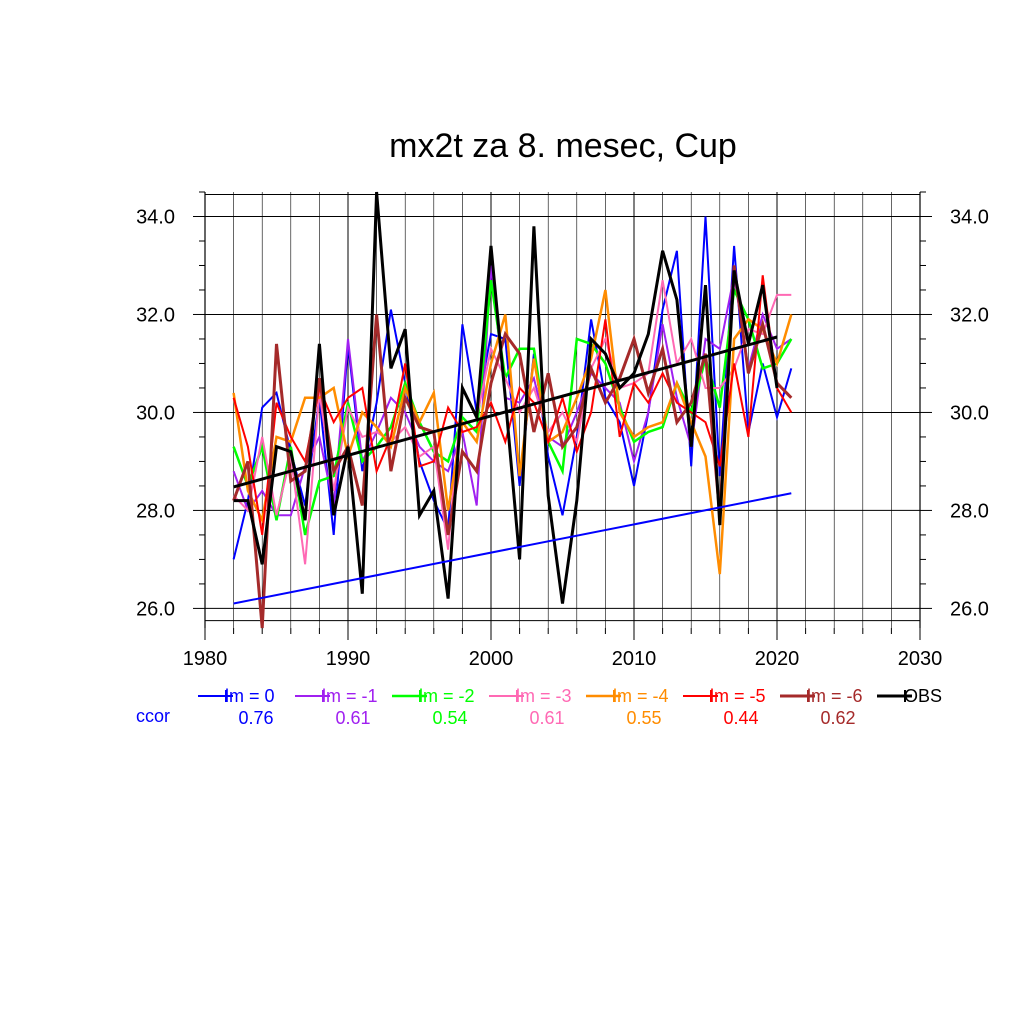 Image resolution: width=1024 pixels, height=1024 pixels. Describe the element at coordinates (969, 413) in the screenshot. I see `y-tick-label-right: 30.0` at that location.